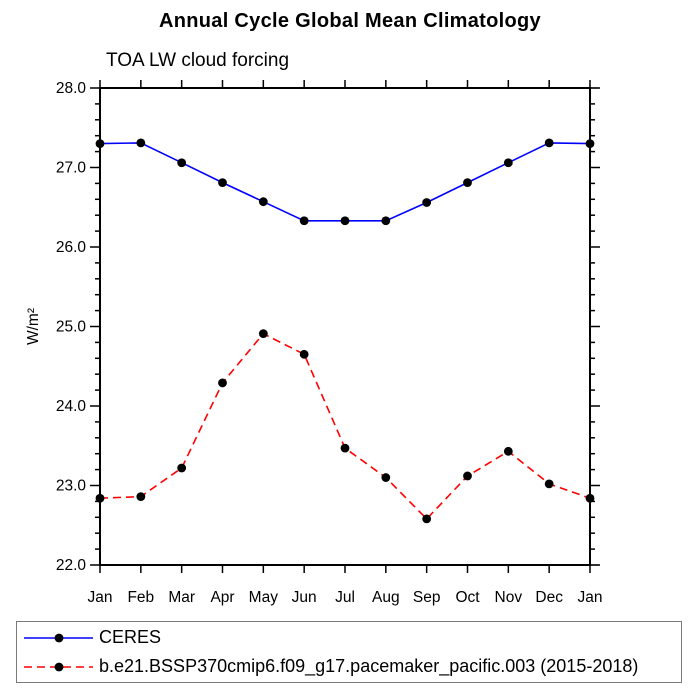 The height and width of the screenshot is (700, 700). What do you see at coordinates (427, 597) in the screenshot?
I see `x-tick-label: Sep` at bounding box center [427, 597].